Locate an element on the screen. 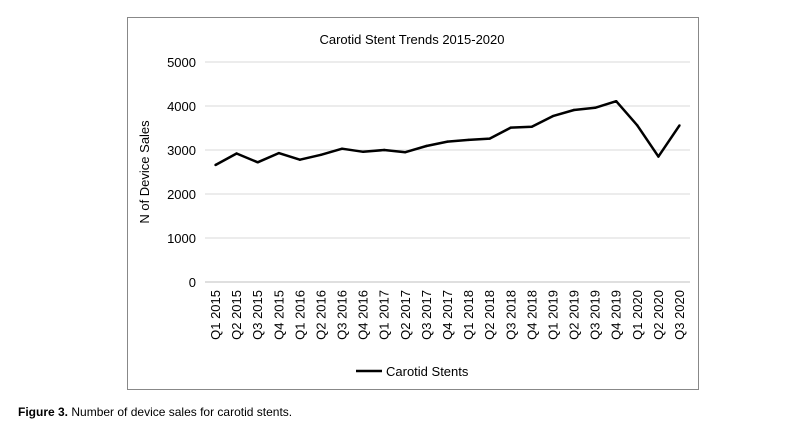  y-tick-labels: 0 1000 2000 3000 4000 5000 is located at coordinates (181, 172).